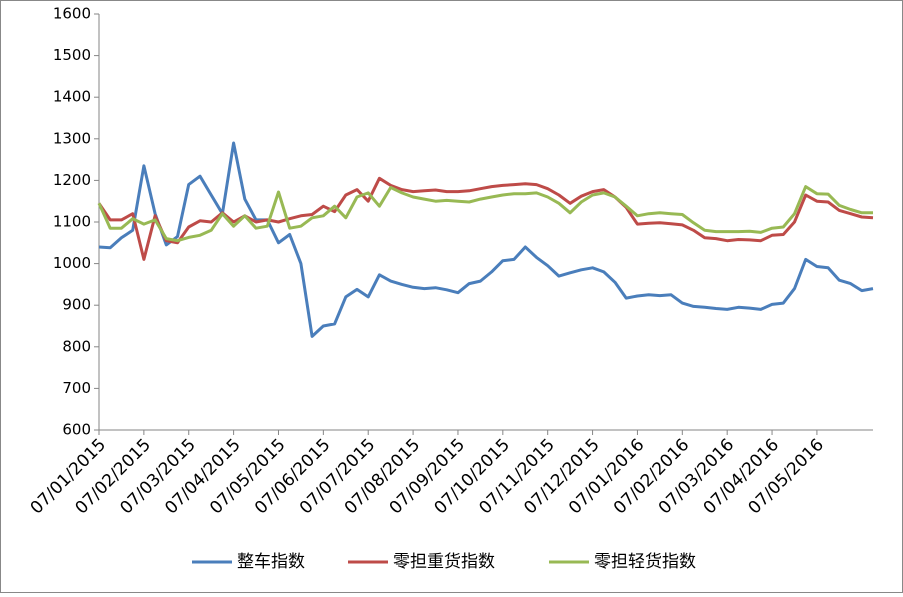 This screenshot has height=597, width=903. I want to click on y-tick-label: 1200, so click(72, 180).